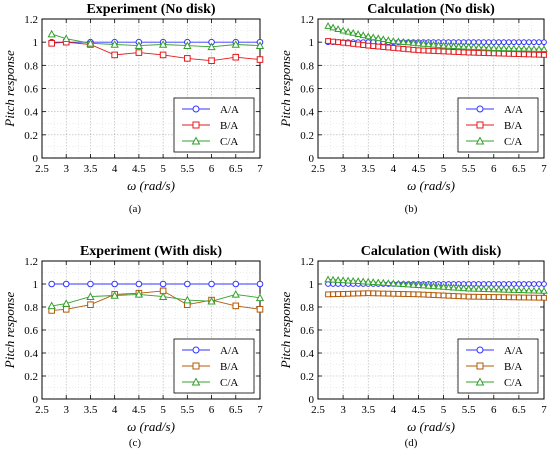  I want to click on series-b-a, so click(156, 300).